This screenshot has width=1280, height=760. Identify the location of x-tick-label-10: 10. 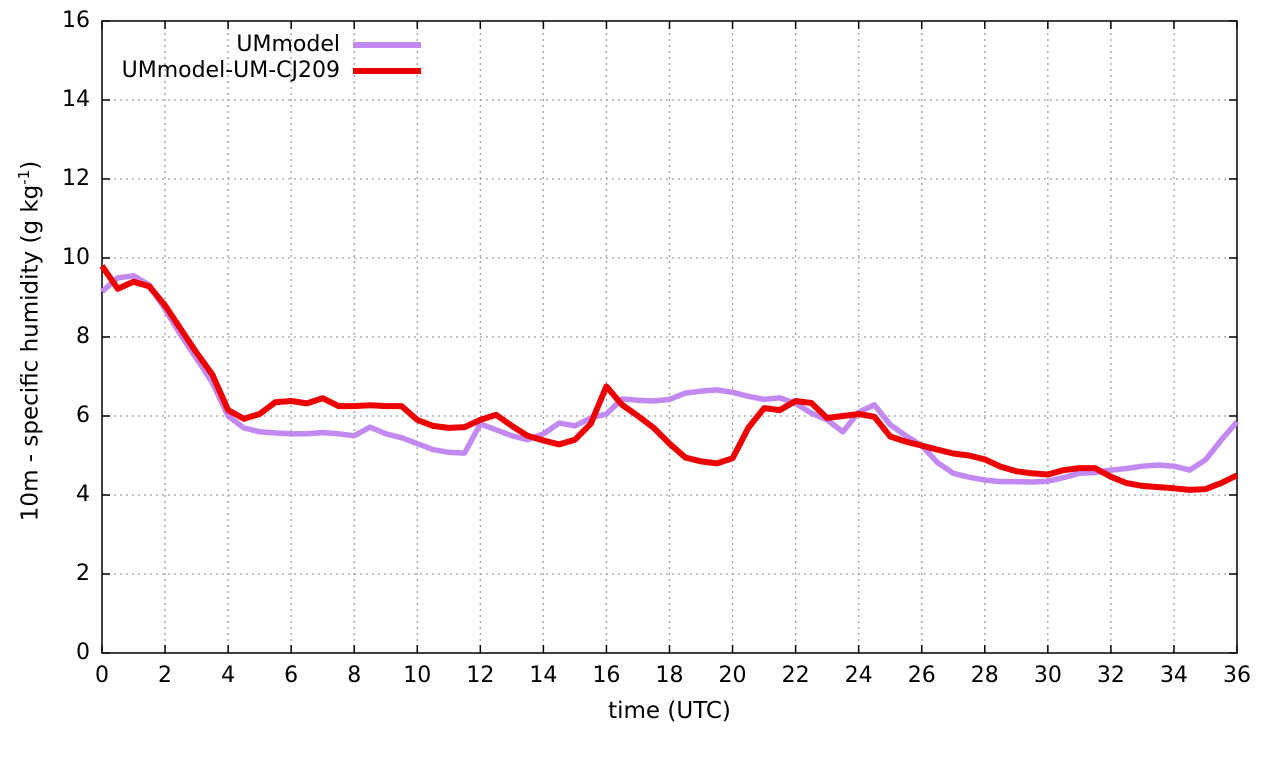
(417, 675).